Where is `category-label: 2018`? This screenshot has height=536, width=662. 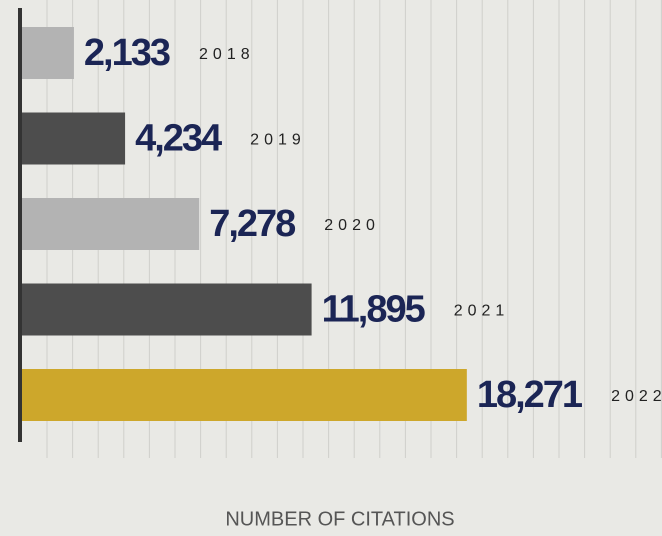
category-label: 2018 is located at coordinates (227, 54).